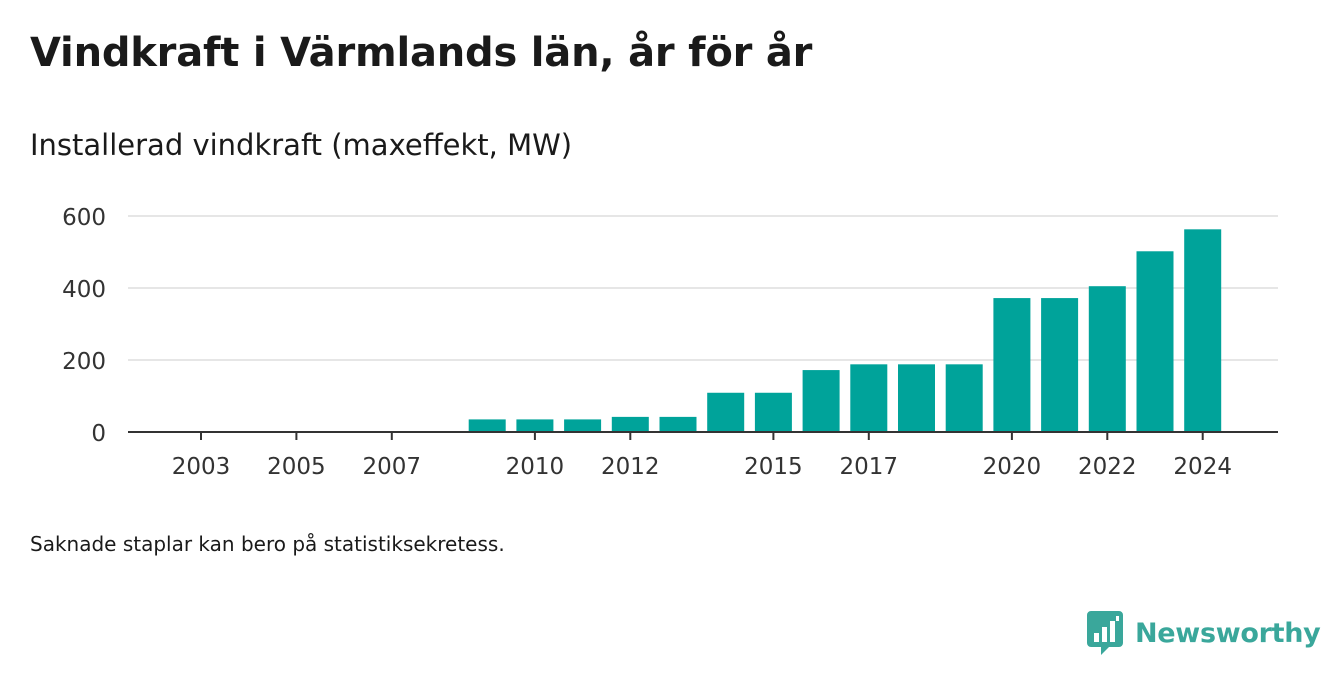  I want to click on y-tick-label: 400, so click(84, 290).